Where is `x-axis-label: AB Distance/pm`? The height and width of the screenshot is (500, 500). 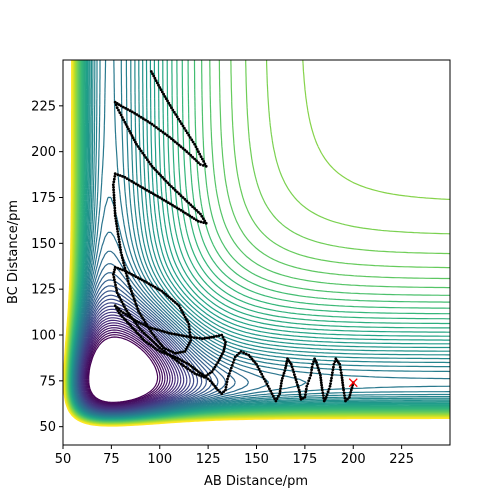 x-axis-label: AB Distance/pm is located at coordinates (256, 481).